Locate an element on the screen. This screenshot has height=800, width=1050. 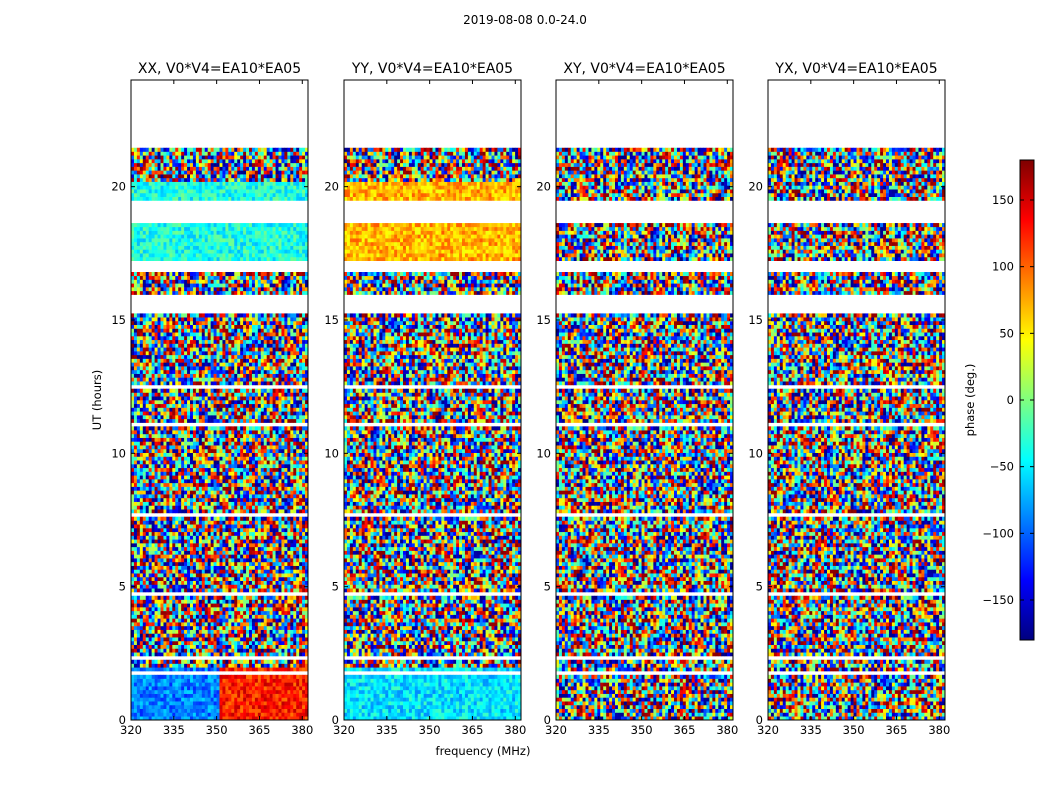
colorbar: 150 100 50 0 −50 −100 −150 phase (deg.) is located at coordinates (999, 400).